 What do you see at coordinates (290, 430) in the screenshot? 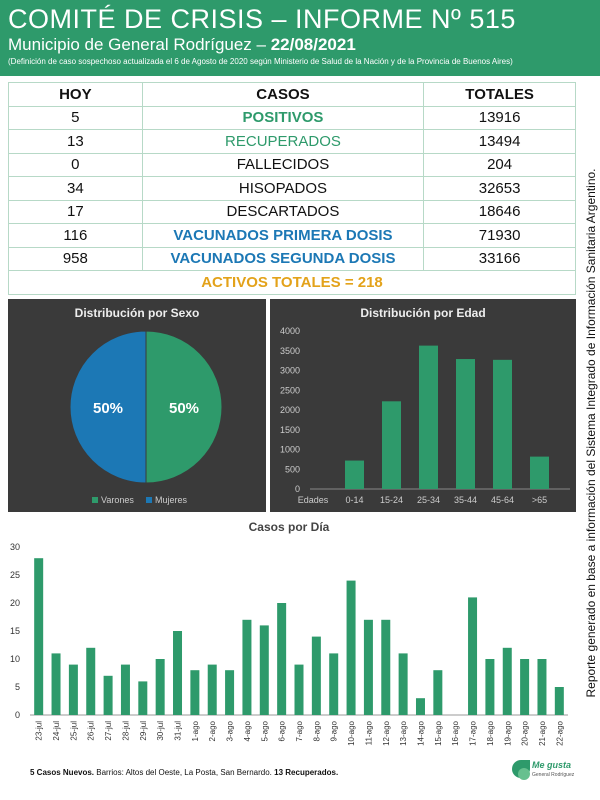
I see `y-tick-label: 1500` at bounding box center [290, 430].